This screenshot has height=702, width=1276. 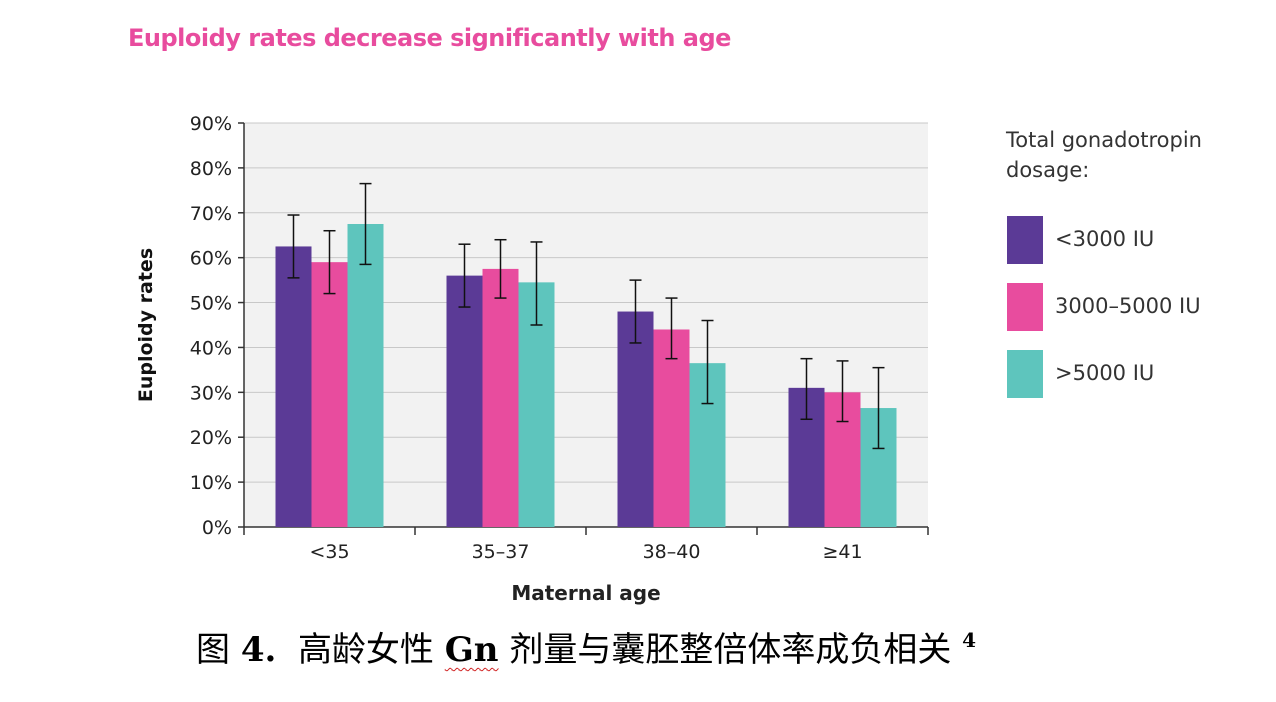 I want to click on legend-item: >5000 IU, so click(x=1127, y=374).